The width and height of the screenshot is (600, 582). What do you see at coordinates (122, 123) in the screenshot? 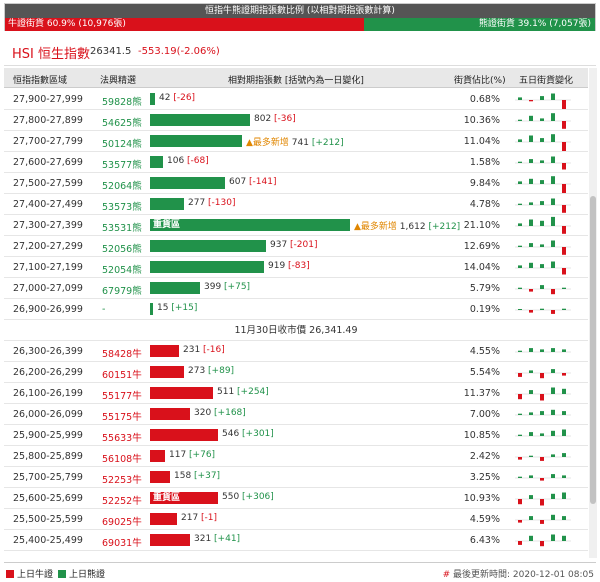
I see `warrant-code-link: 54625熊` at bounding box center [122, 123].